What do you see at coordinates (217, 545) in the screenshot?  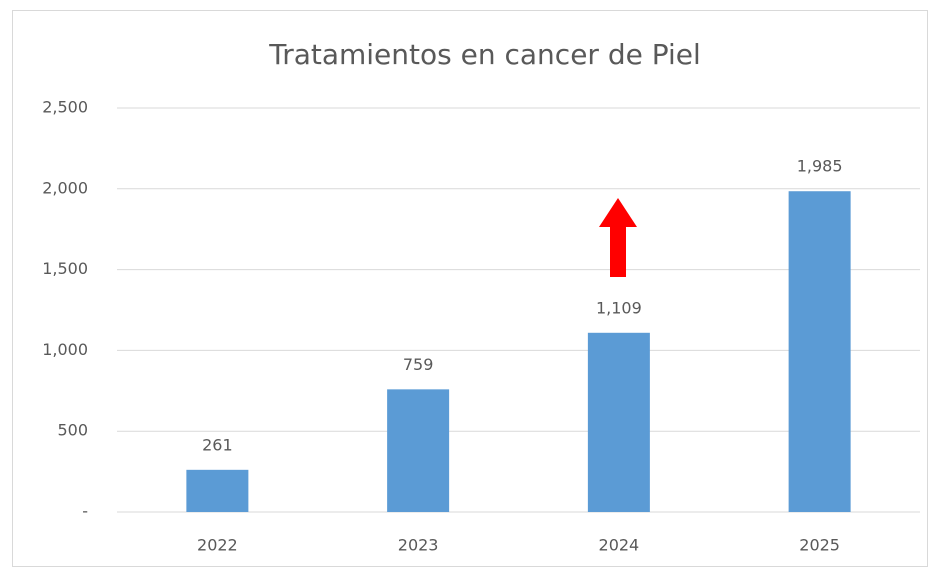 I see `x-tick-label: 2022` at bounding box center [217, 545].